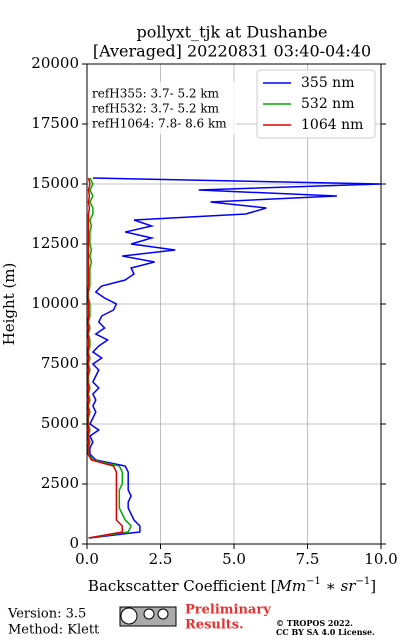 This screenshot has height=640, width=400. Describe the element at coordinates (148, 616) in the screenshot. I see `cc-icon` at that location.